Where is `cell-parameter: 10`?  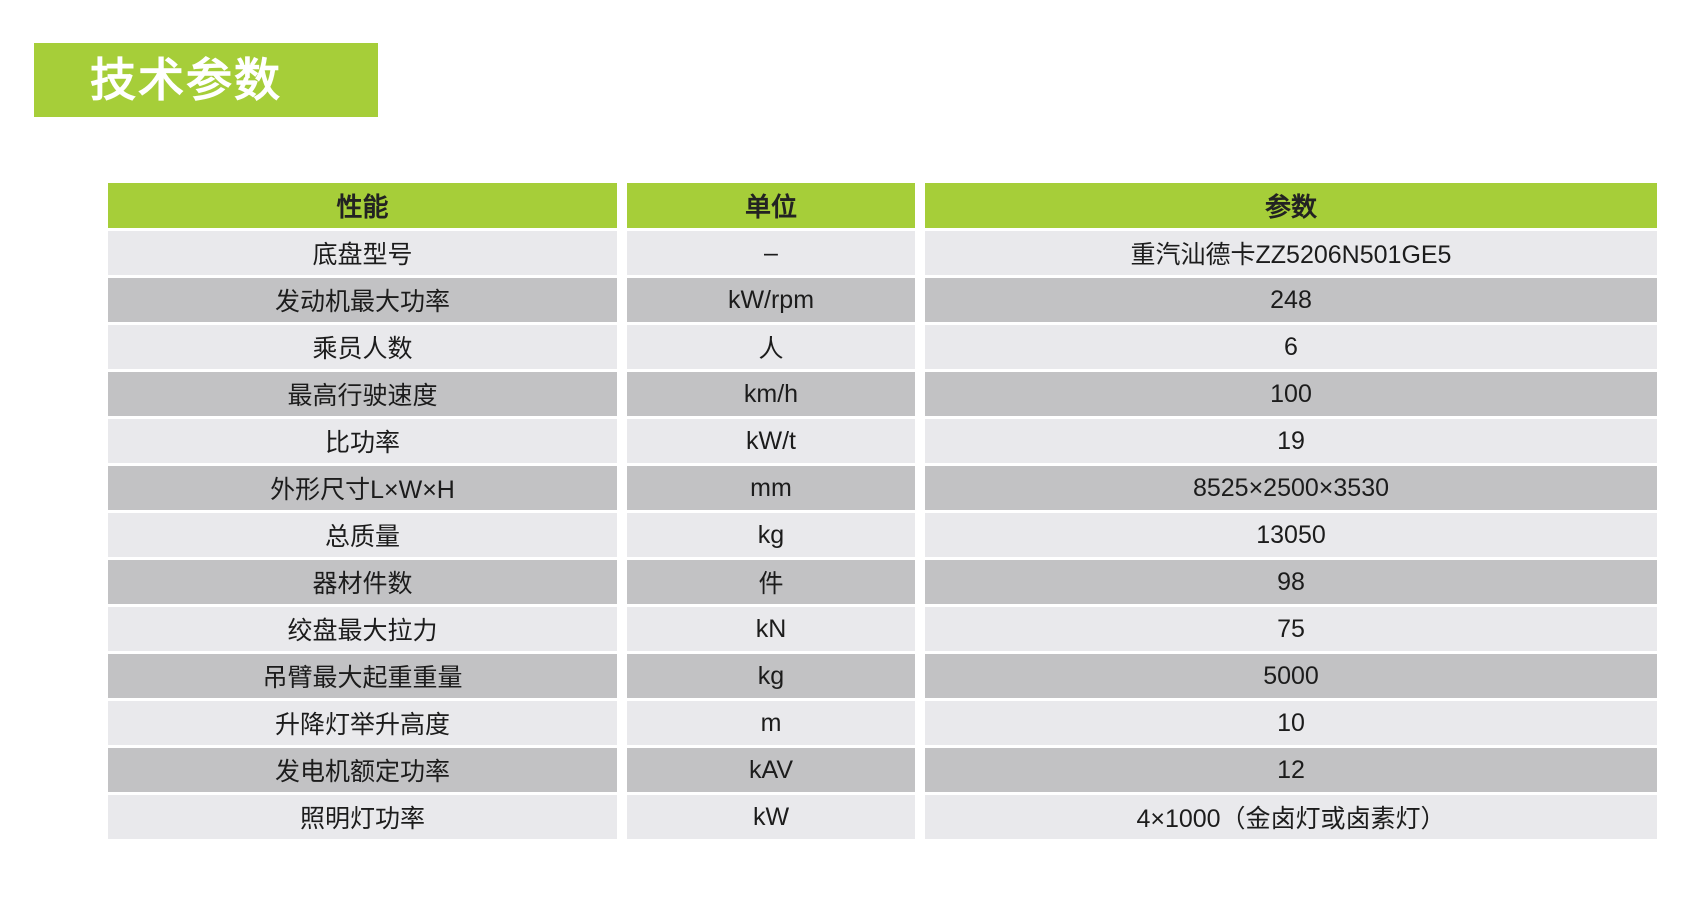 cell-parameter: 10 is located at coordinates (1291, 724).